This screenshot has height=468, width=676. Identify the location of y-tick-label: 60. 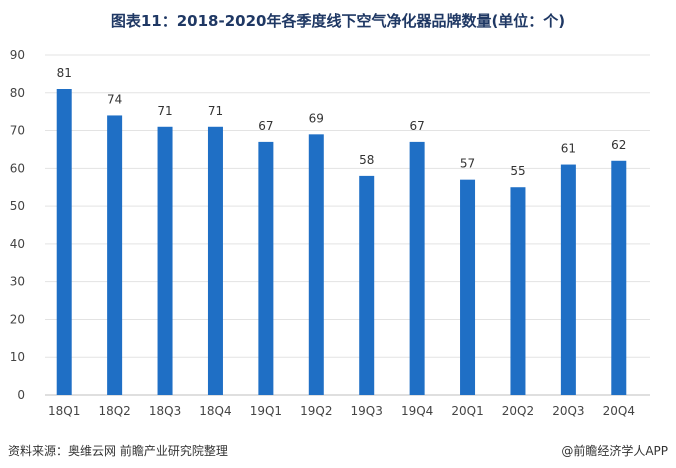
(17, 168).